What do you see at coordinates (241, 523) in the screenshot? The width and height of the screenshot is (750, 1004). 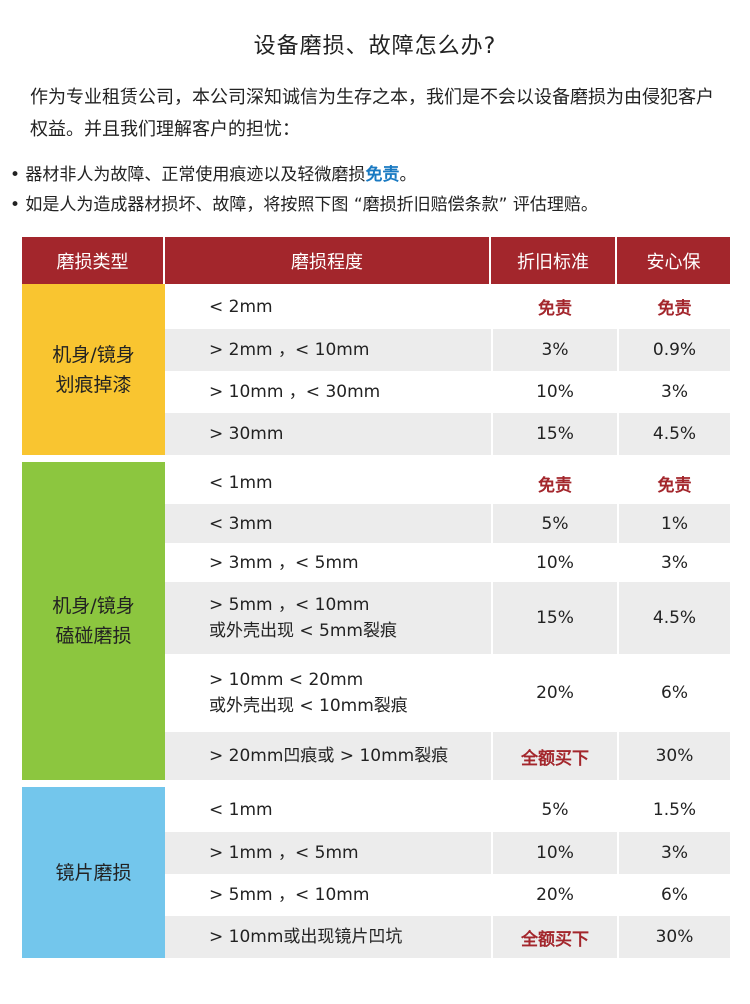 I see `degree-line: < 3mm` at bounding box center [241, 523].